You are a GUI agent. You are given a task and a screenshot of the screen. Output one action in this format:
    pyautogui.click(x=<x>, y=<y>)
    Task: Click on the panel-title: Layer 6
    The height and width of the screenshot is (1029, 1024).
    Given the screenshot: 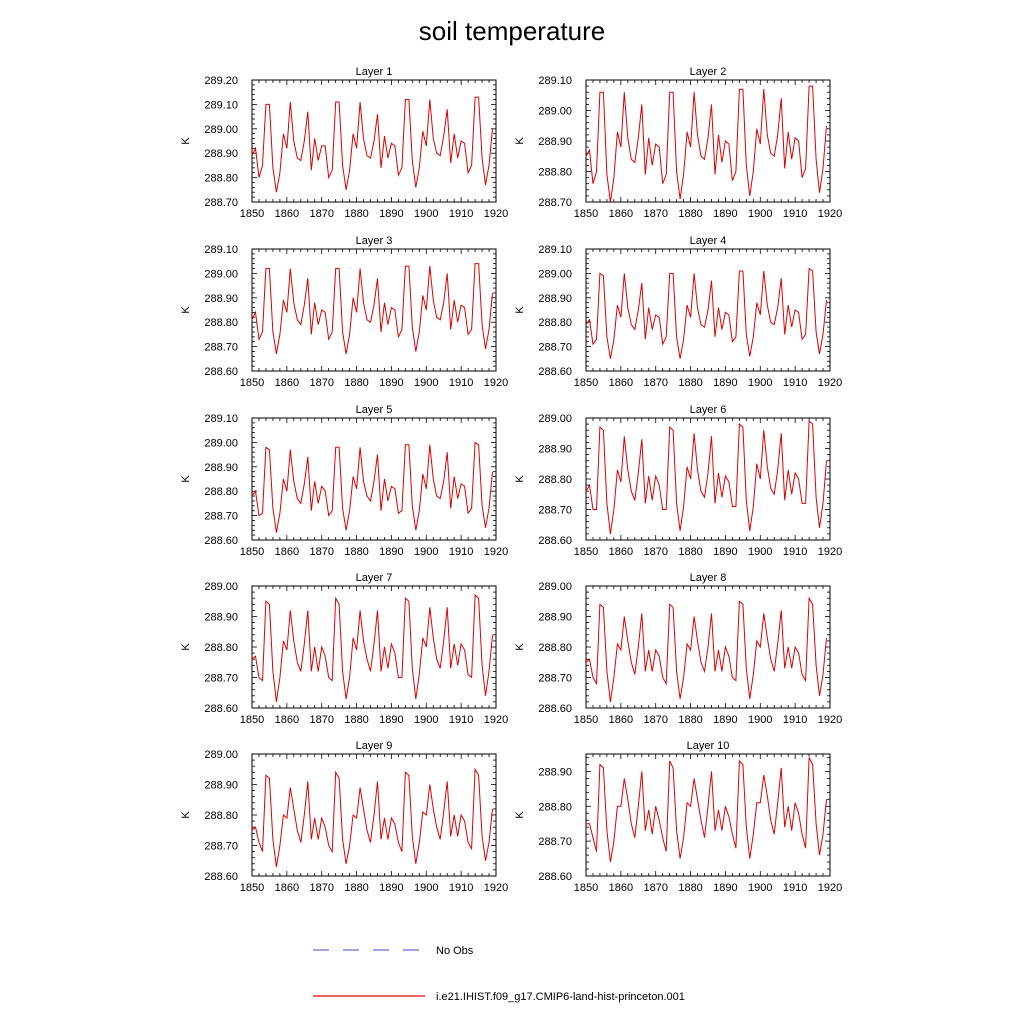 What is the action you would take?
    pyautogui.click(x=708, y=410)
    